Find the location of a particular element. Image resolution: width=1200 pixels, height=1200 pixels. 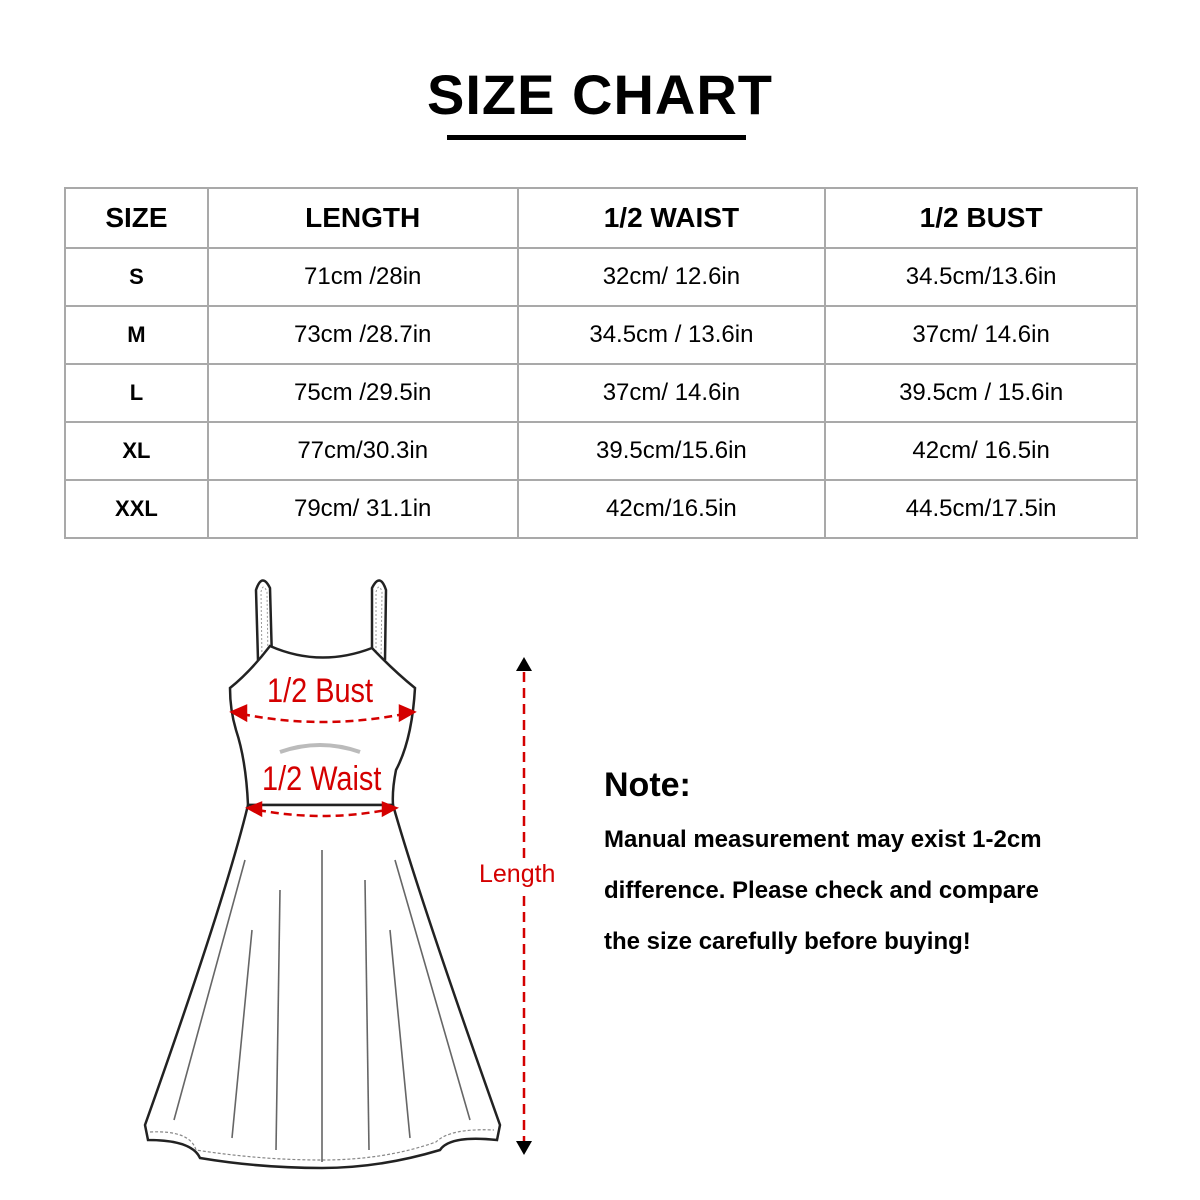

waist-measure-line is located at coordinates (322, 813).